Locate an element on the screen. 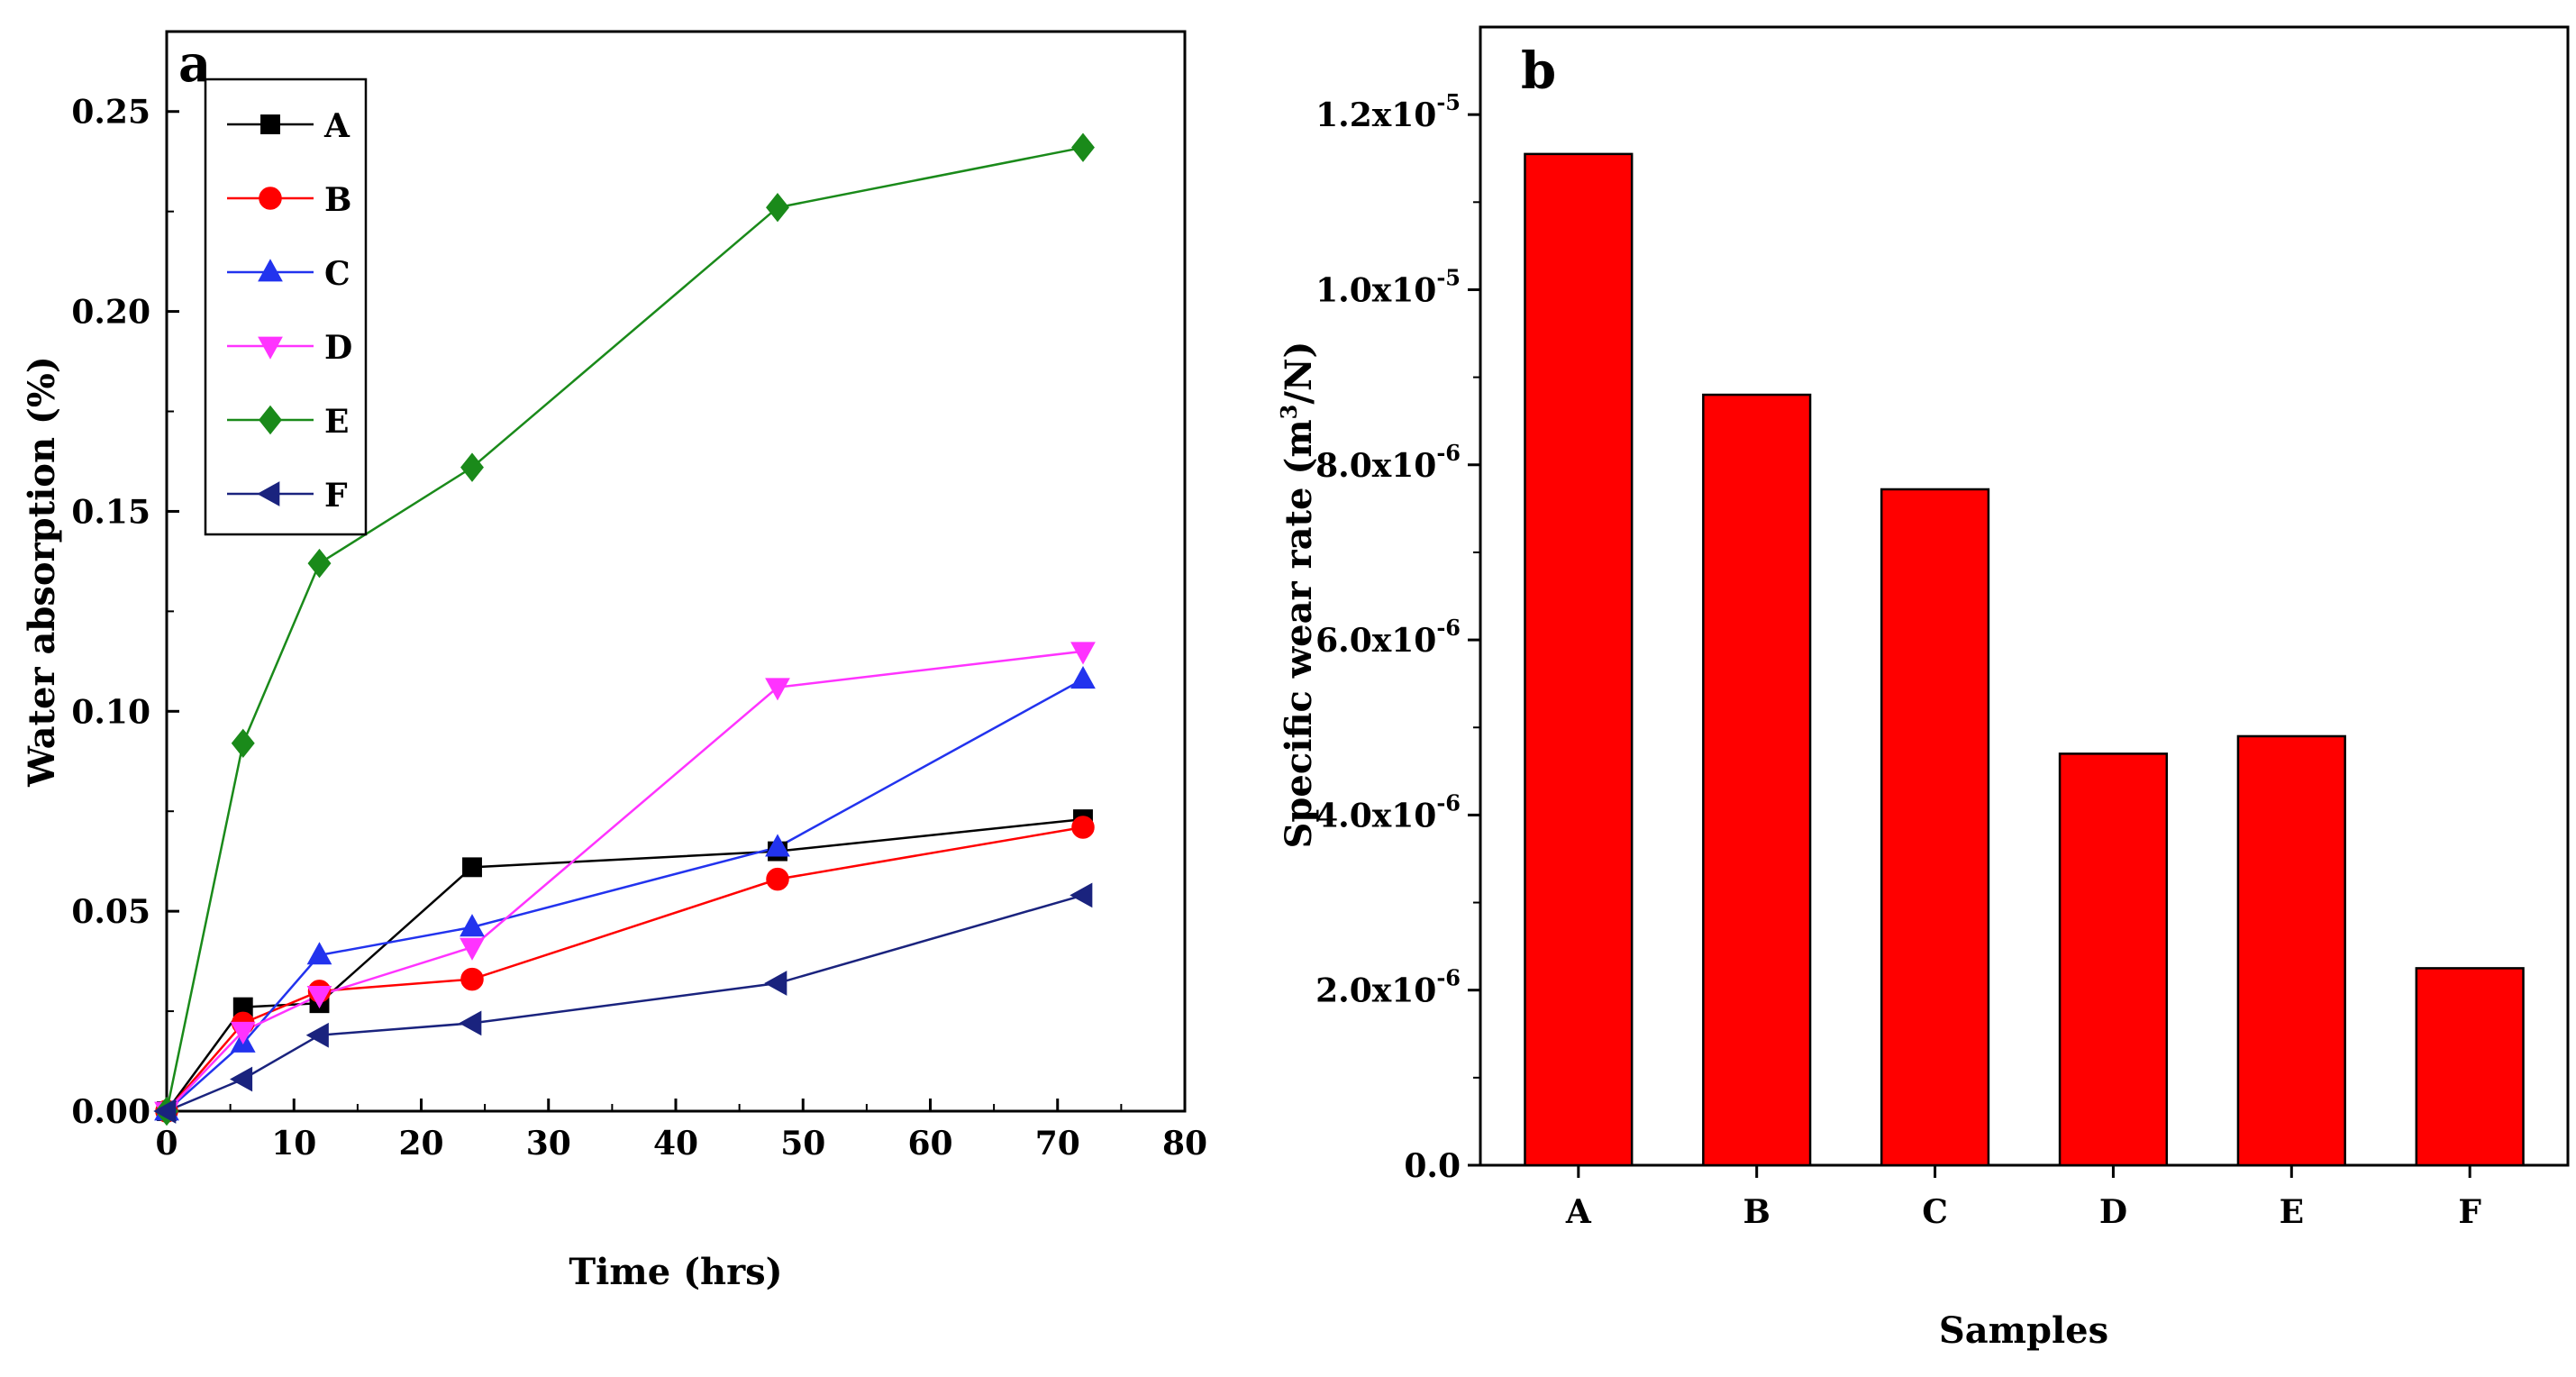 The width and height of the screenshot is (2576, 1377). y-title-end: /N) is located at coordinates (1299, 373).